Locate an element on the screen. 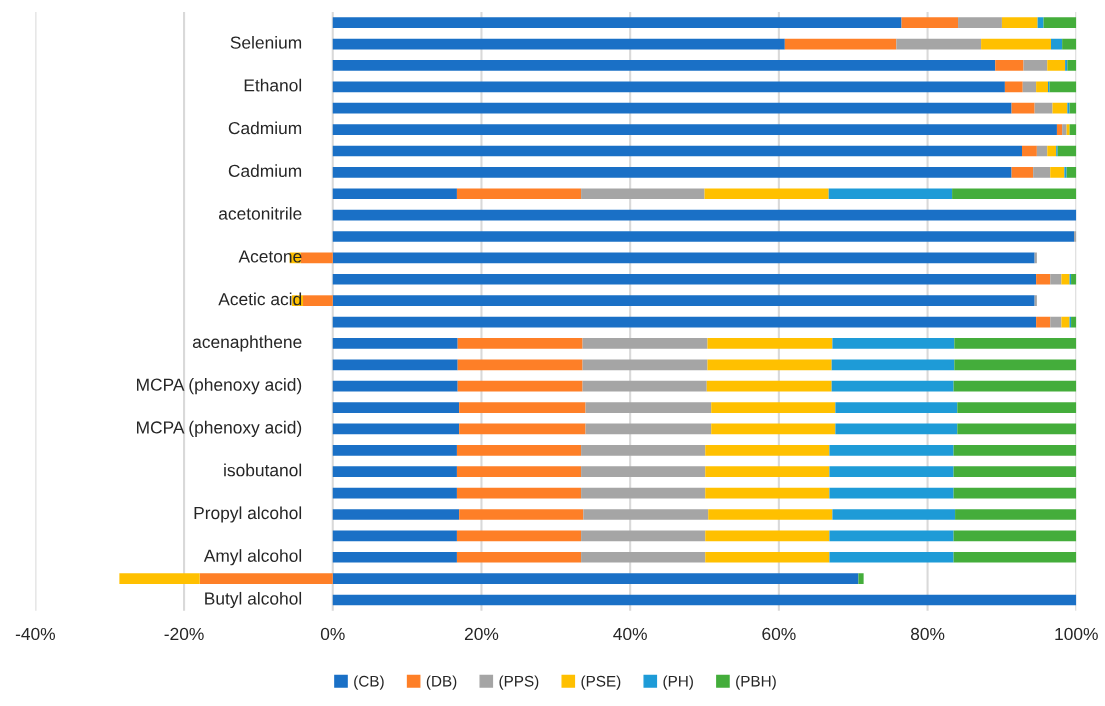 The width and height of the screenshot is (1105, 706). y-tick-label: Propyl alcohol is located at coordinates (248, 514).